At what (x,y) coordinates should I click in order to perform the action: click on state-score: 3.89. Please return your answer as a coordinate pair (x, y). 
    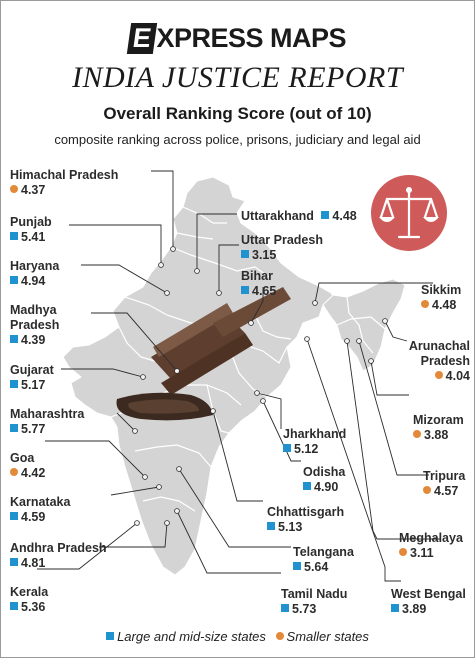
    Looking at the image, I should click on (414, 609).